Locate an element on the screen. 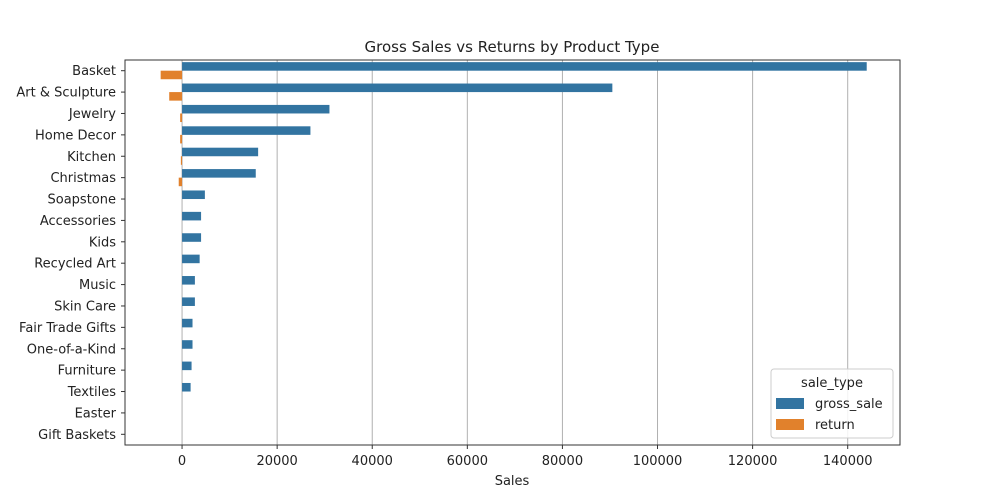  x-axis-label: Sales is located at coordinates (512, 481).